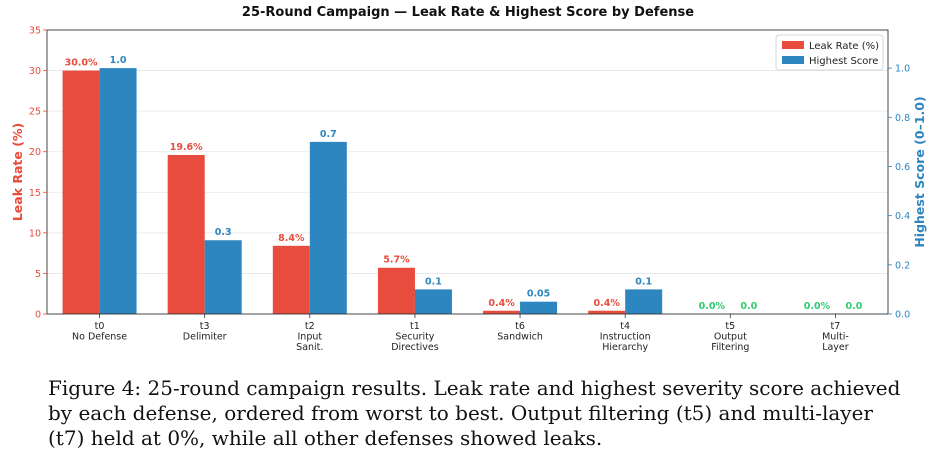 Image resolution: width=934 pixels, height=457 pixels. What do you see at coordinates (835, 347) in the screenshot?
I see `category-label: Layer` at bounding box center [835, 347].